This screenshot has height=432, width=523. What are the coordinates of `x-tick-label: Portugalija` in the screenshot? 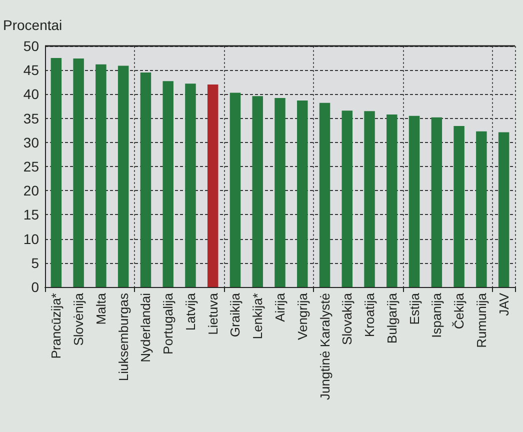 It's located at (168, 323).